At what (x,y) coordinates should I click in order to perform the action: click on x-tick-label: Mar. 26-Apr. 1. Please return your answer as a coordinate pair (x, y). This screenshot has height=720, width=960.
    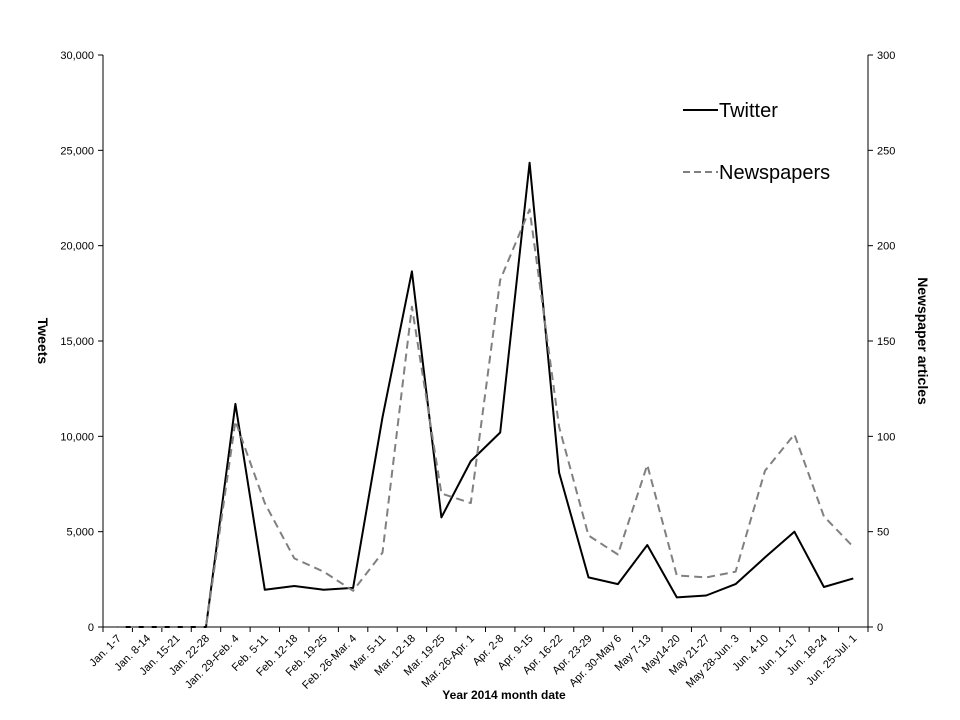
    Looking at the image, I should click on (448, 661).